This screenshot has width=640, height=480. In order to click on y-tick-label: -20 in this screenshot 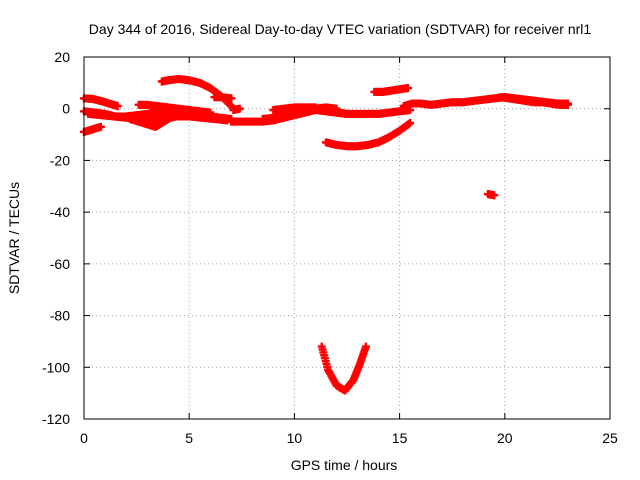, I will do `click(60, 160)`.